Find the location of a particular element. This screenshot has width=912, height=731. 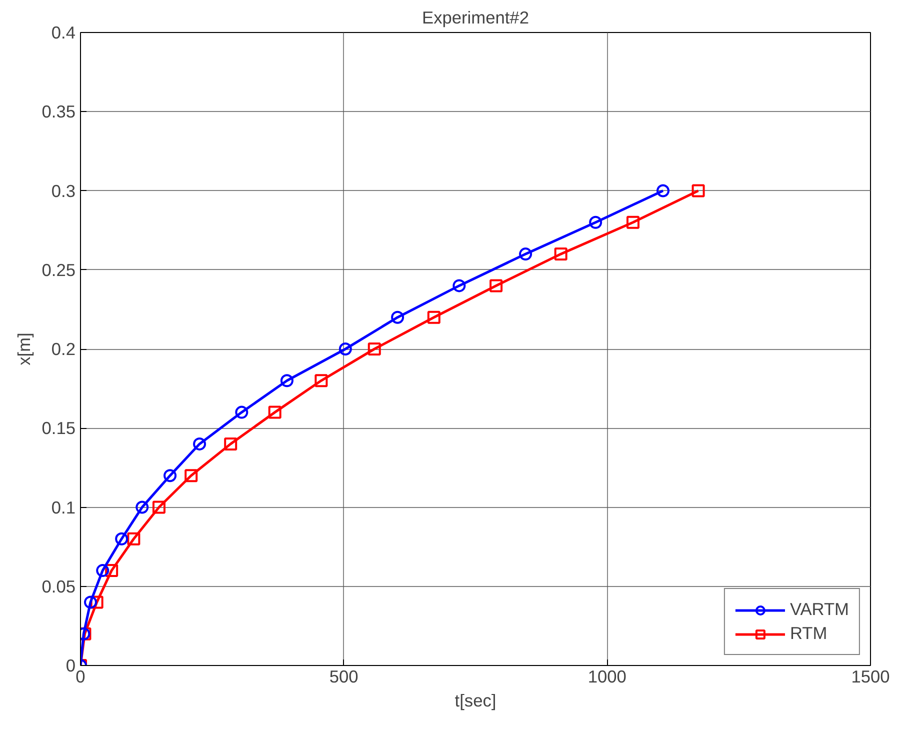

chart-title: Experiment#2 is located at coordinates (475, 18).